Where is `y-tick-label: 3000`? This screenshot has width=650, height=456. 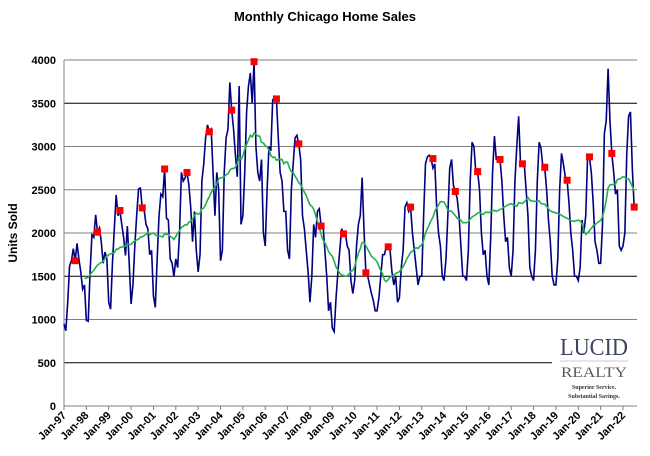
y-tick-label: 3000 is located at coordinates (44, 148).